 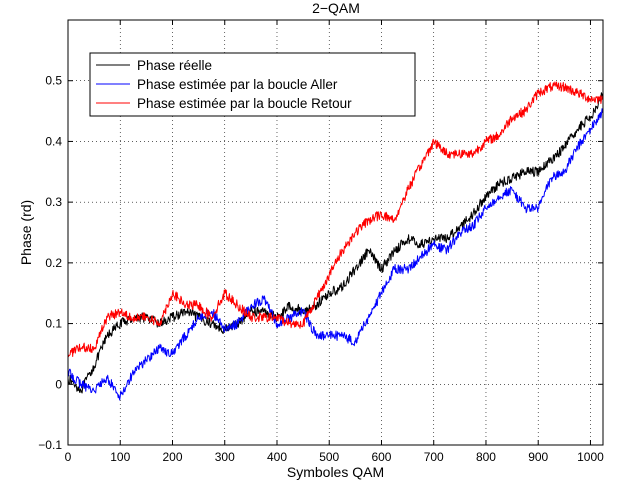 I want to click on y-tick-label: 0.3, so click(x=53, y=202).